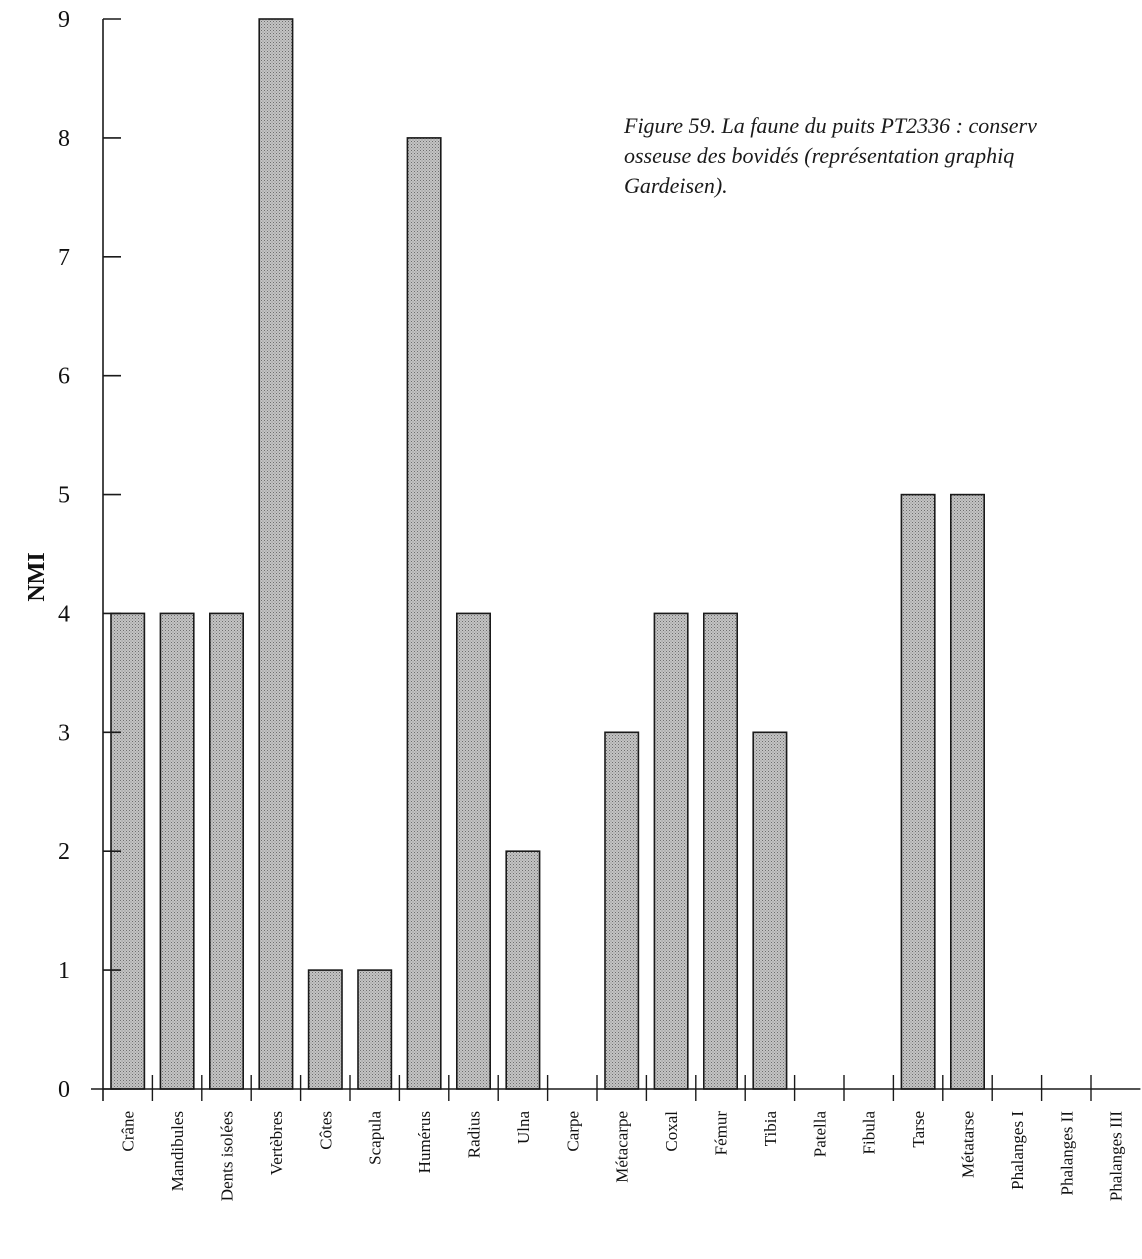 This screenshot has height=1259, width=1142. Describe the element at coordinates (918, 1129) in the screenshot. I see `category-label-16: Tarse` at that location.